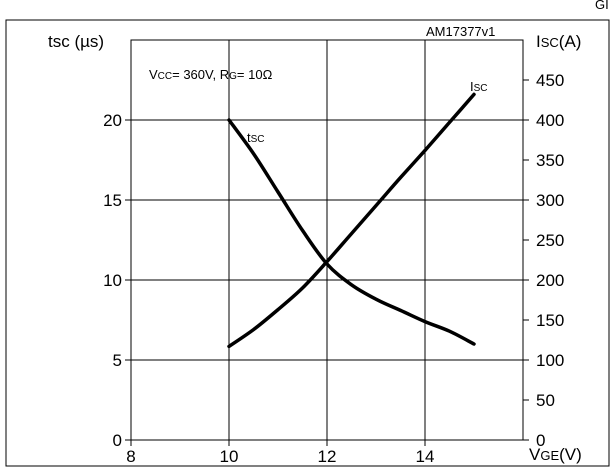 The image size is (615, 468). Describe the element at coordinates (117, 360) in the screenshot. I see `y-left-tick-label: 5` at that location.